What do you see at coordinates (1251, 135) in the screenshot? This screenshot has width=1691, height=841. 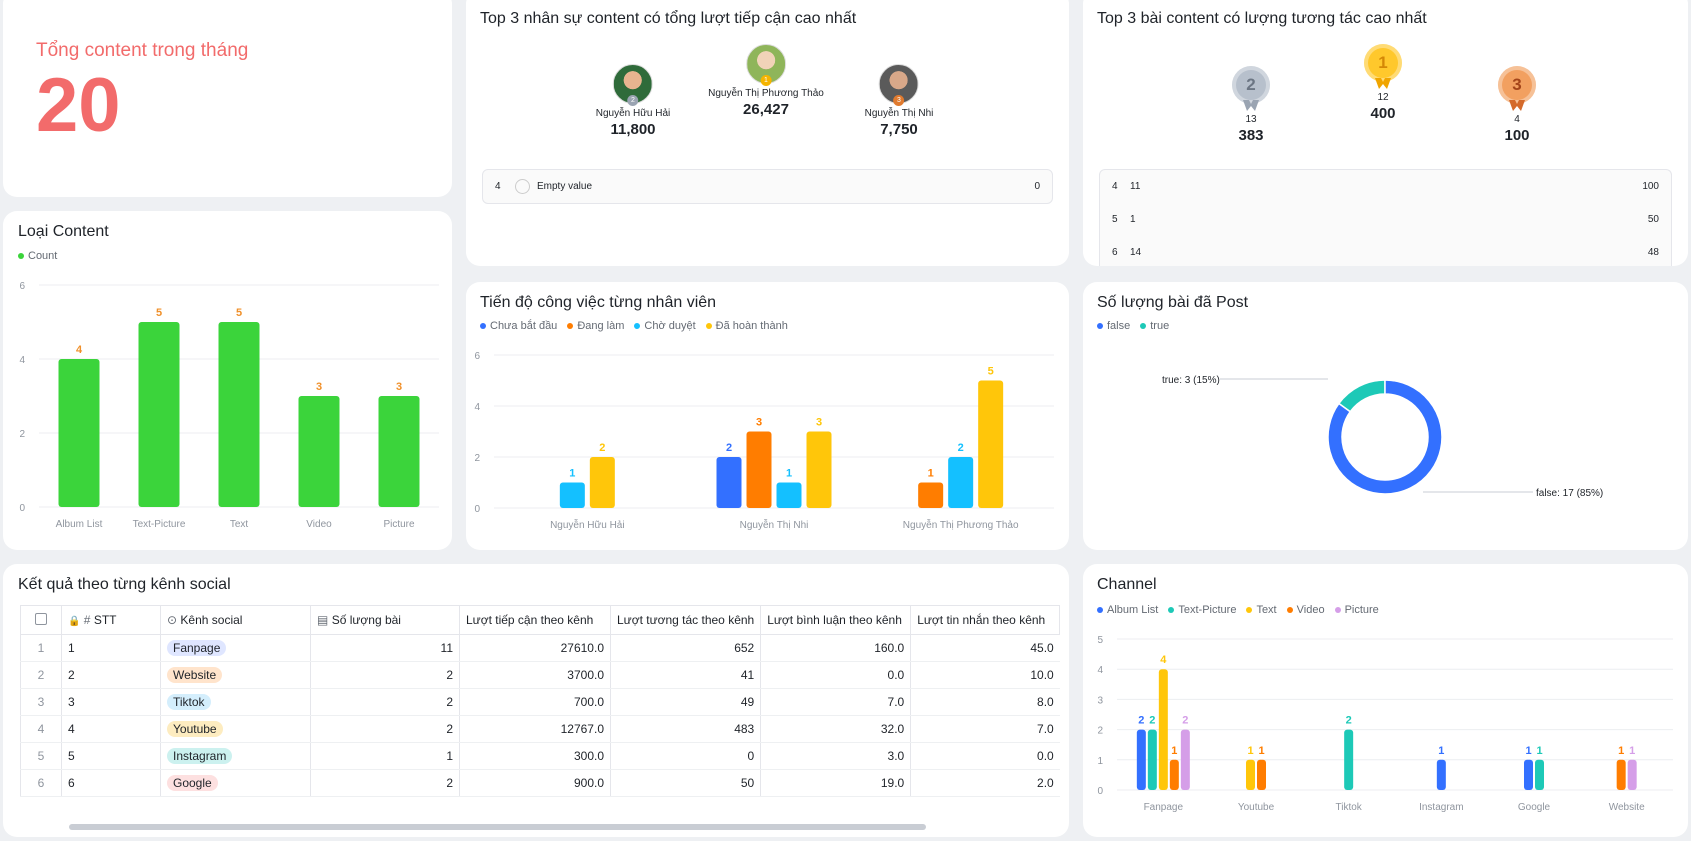 I see `post-value: 383` at bounding box center [1251, 135].